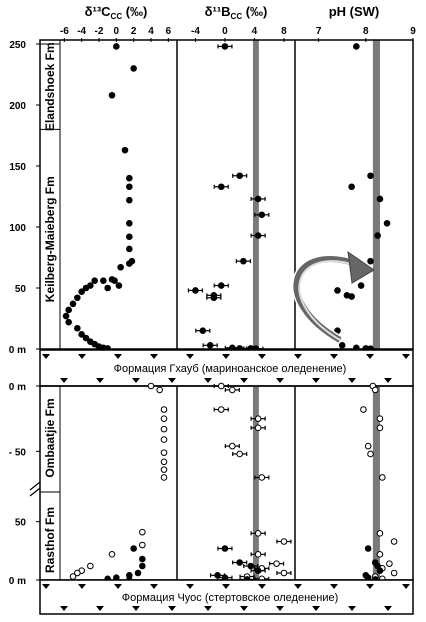  I want to click on y-tick-label: 100, so click(17, 228).